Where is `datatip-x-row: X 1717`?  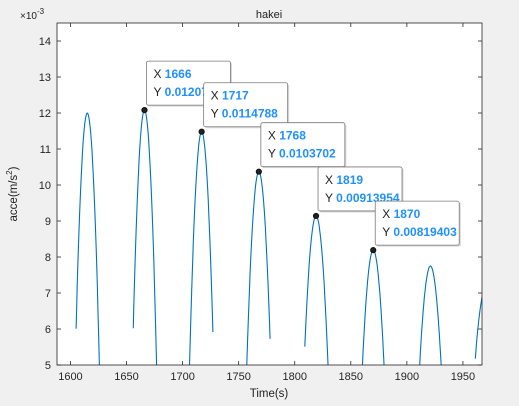
datatip-x-row: X 1717 is located at coordinates (230, 96).